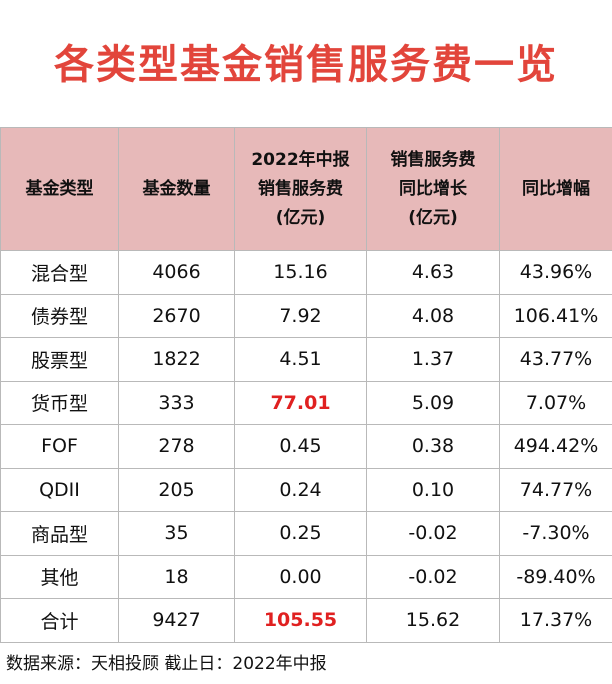 The image size is (612, 684). I want to click on column-header: 2022年中报 销售服务费 (亿元), so click(300, 189).